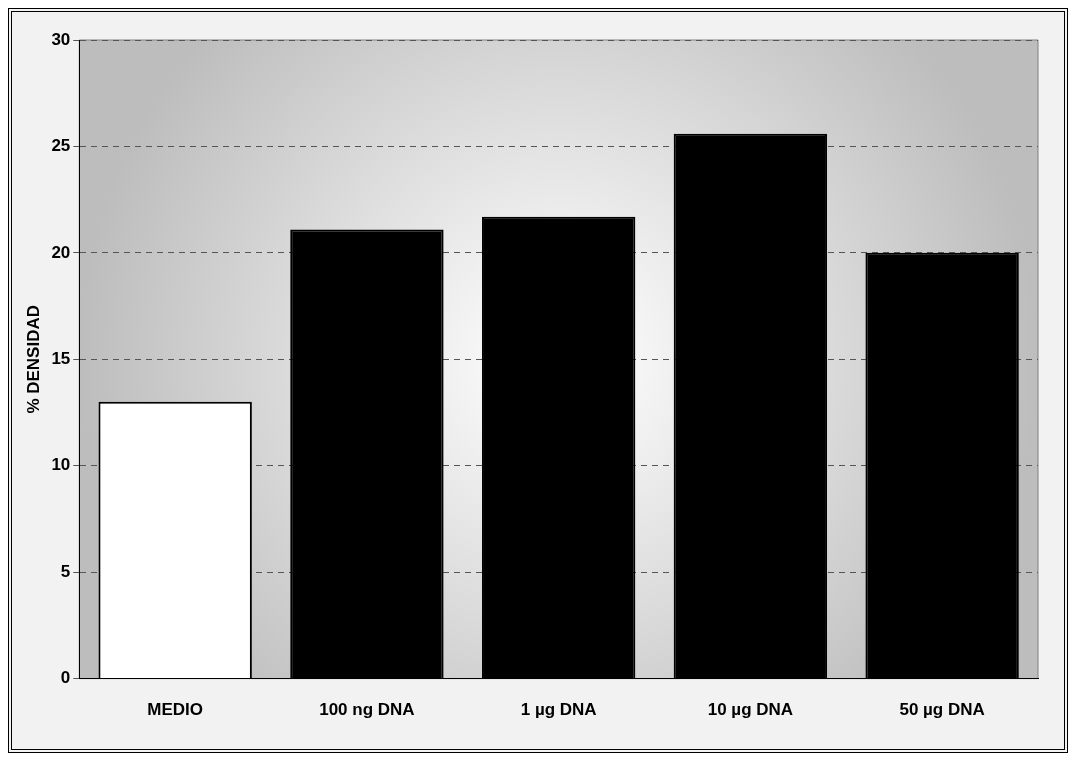 Image resolution: width=1082 pixels, height=767 pixels. I want to click on x-tick-label: 50 µg DNA, so click(942, 710).